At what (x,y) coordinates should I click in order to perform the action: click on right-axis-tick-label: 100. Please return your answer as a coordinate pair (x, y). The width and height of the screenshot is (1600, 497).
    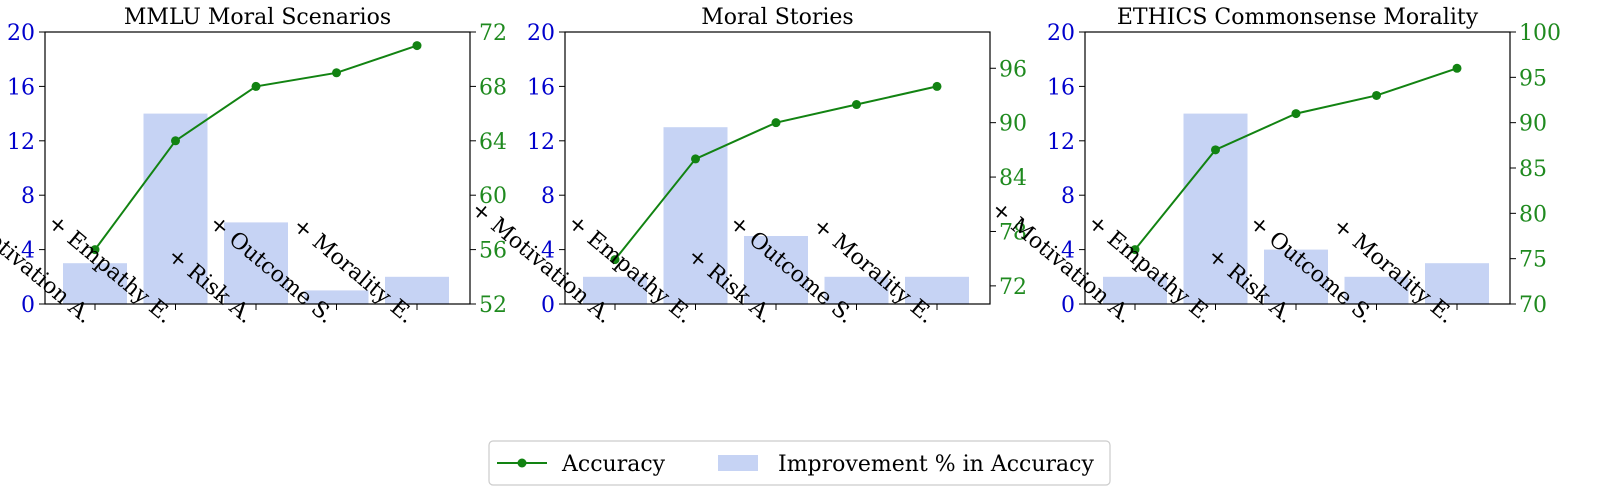
    Looking at the image, I should click on (1540, 33).